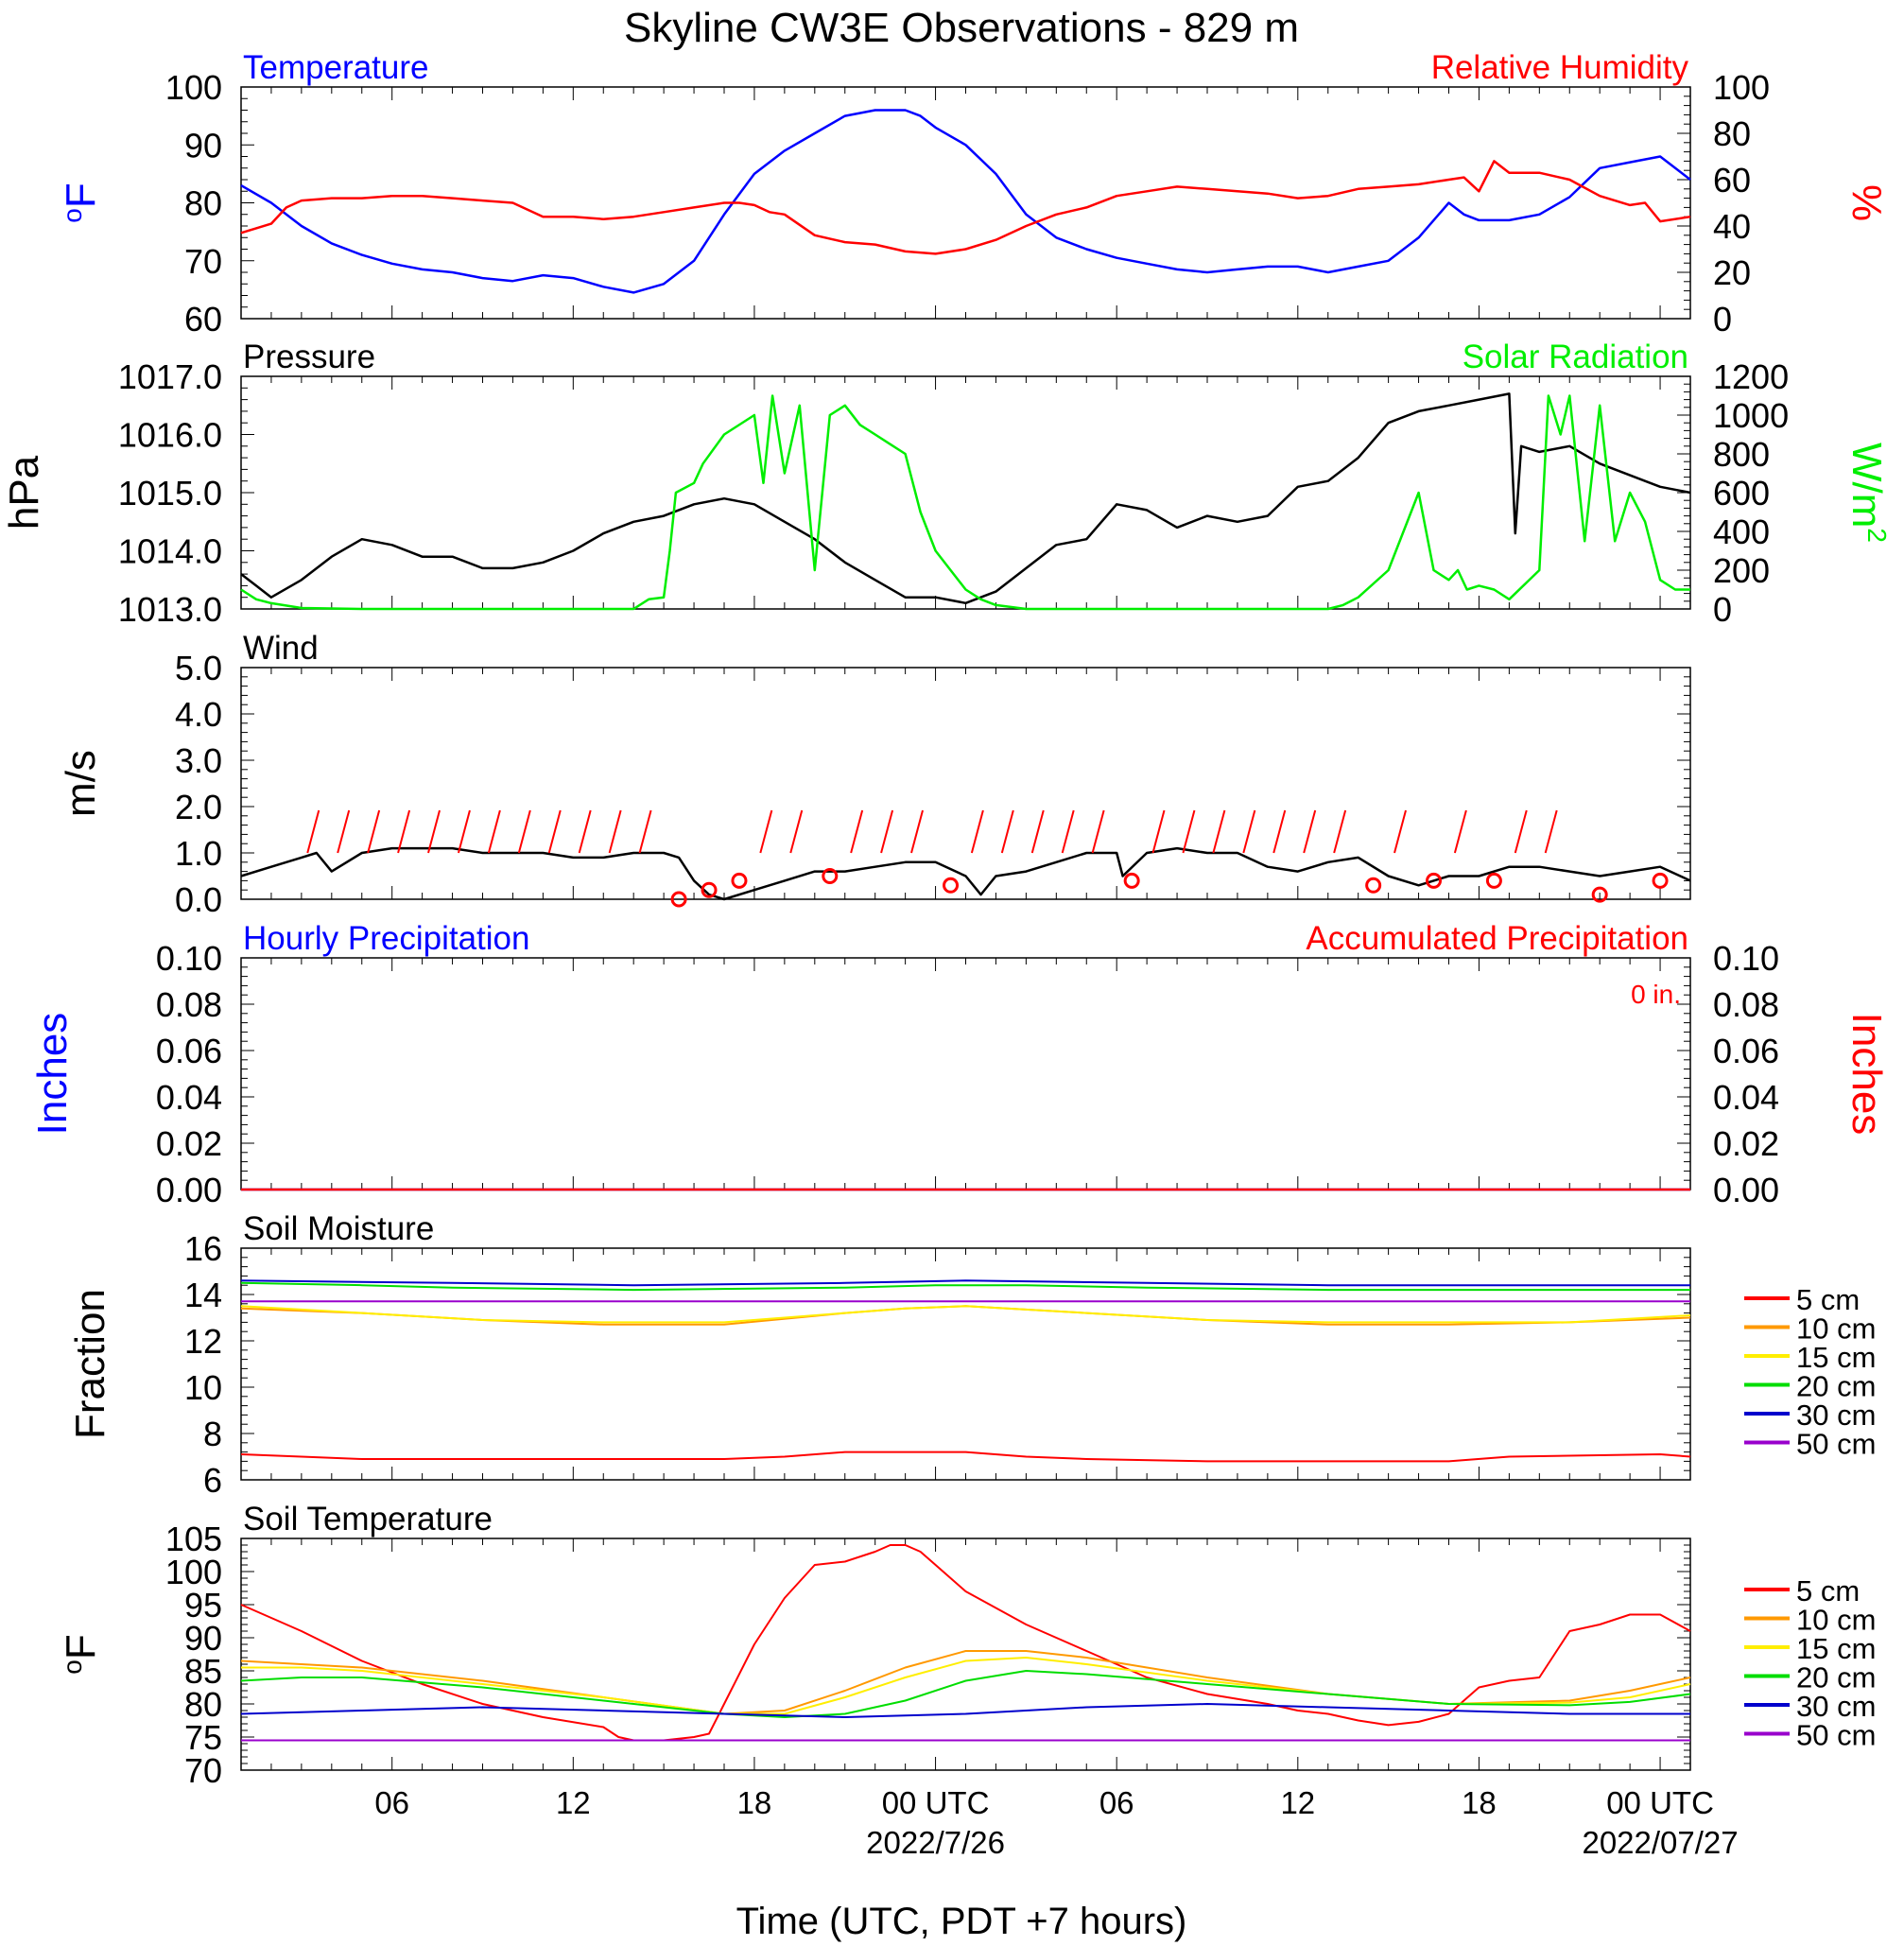 This screenshot has height=1946, width=1904. Describe the element at coordinates (1741, 494) in the screenshot. I see `y-tick-label-right: 600` at that location.